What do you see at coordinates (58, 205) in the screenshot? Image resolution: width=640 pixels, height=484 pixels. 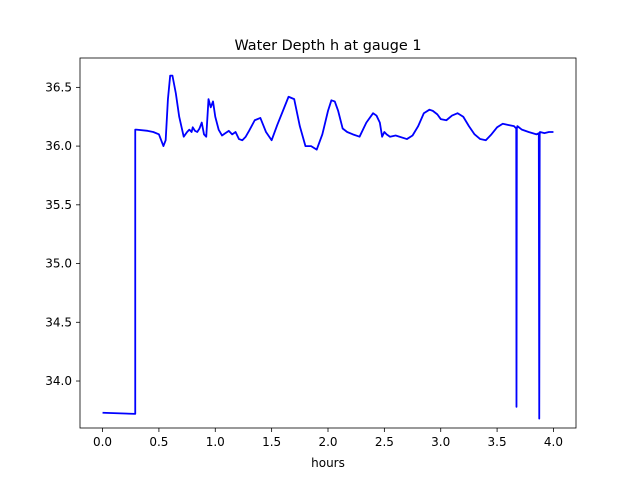 I see `y-tick-label: 35.5` at bounding box center [58, 205].